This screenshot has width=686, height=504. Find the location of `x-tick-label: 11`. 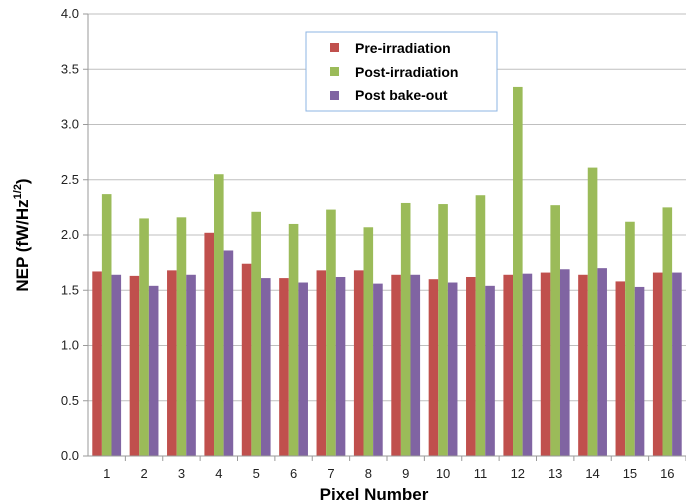

x-tick-label: 11 is located at coordinates (481, 473).